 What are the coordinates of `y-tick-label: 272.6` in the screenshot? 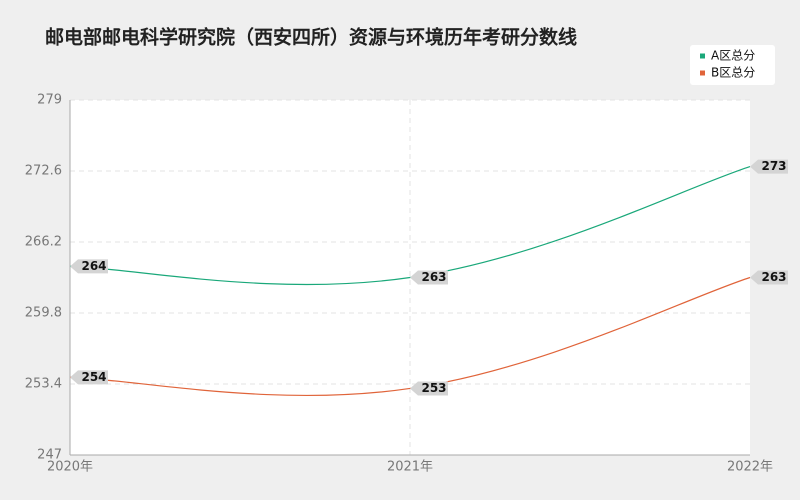 It's located at (43, 171).